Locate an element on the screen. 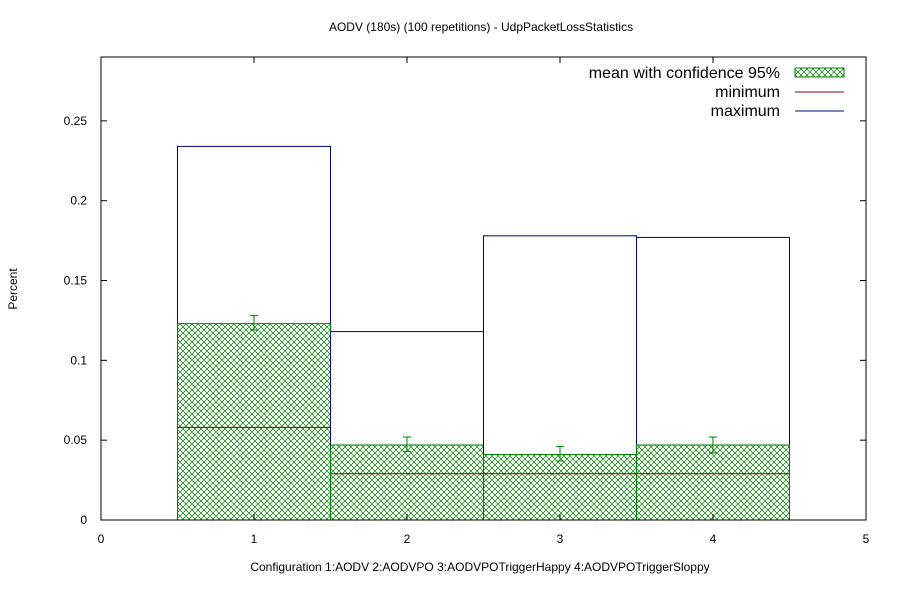 The image size is (900, 600). x-tick-label: 1 is located at coordinates (254, 539).